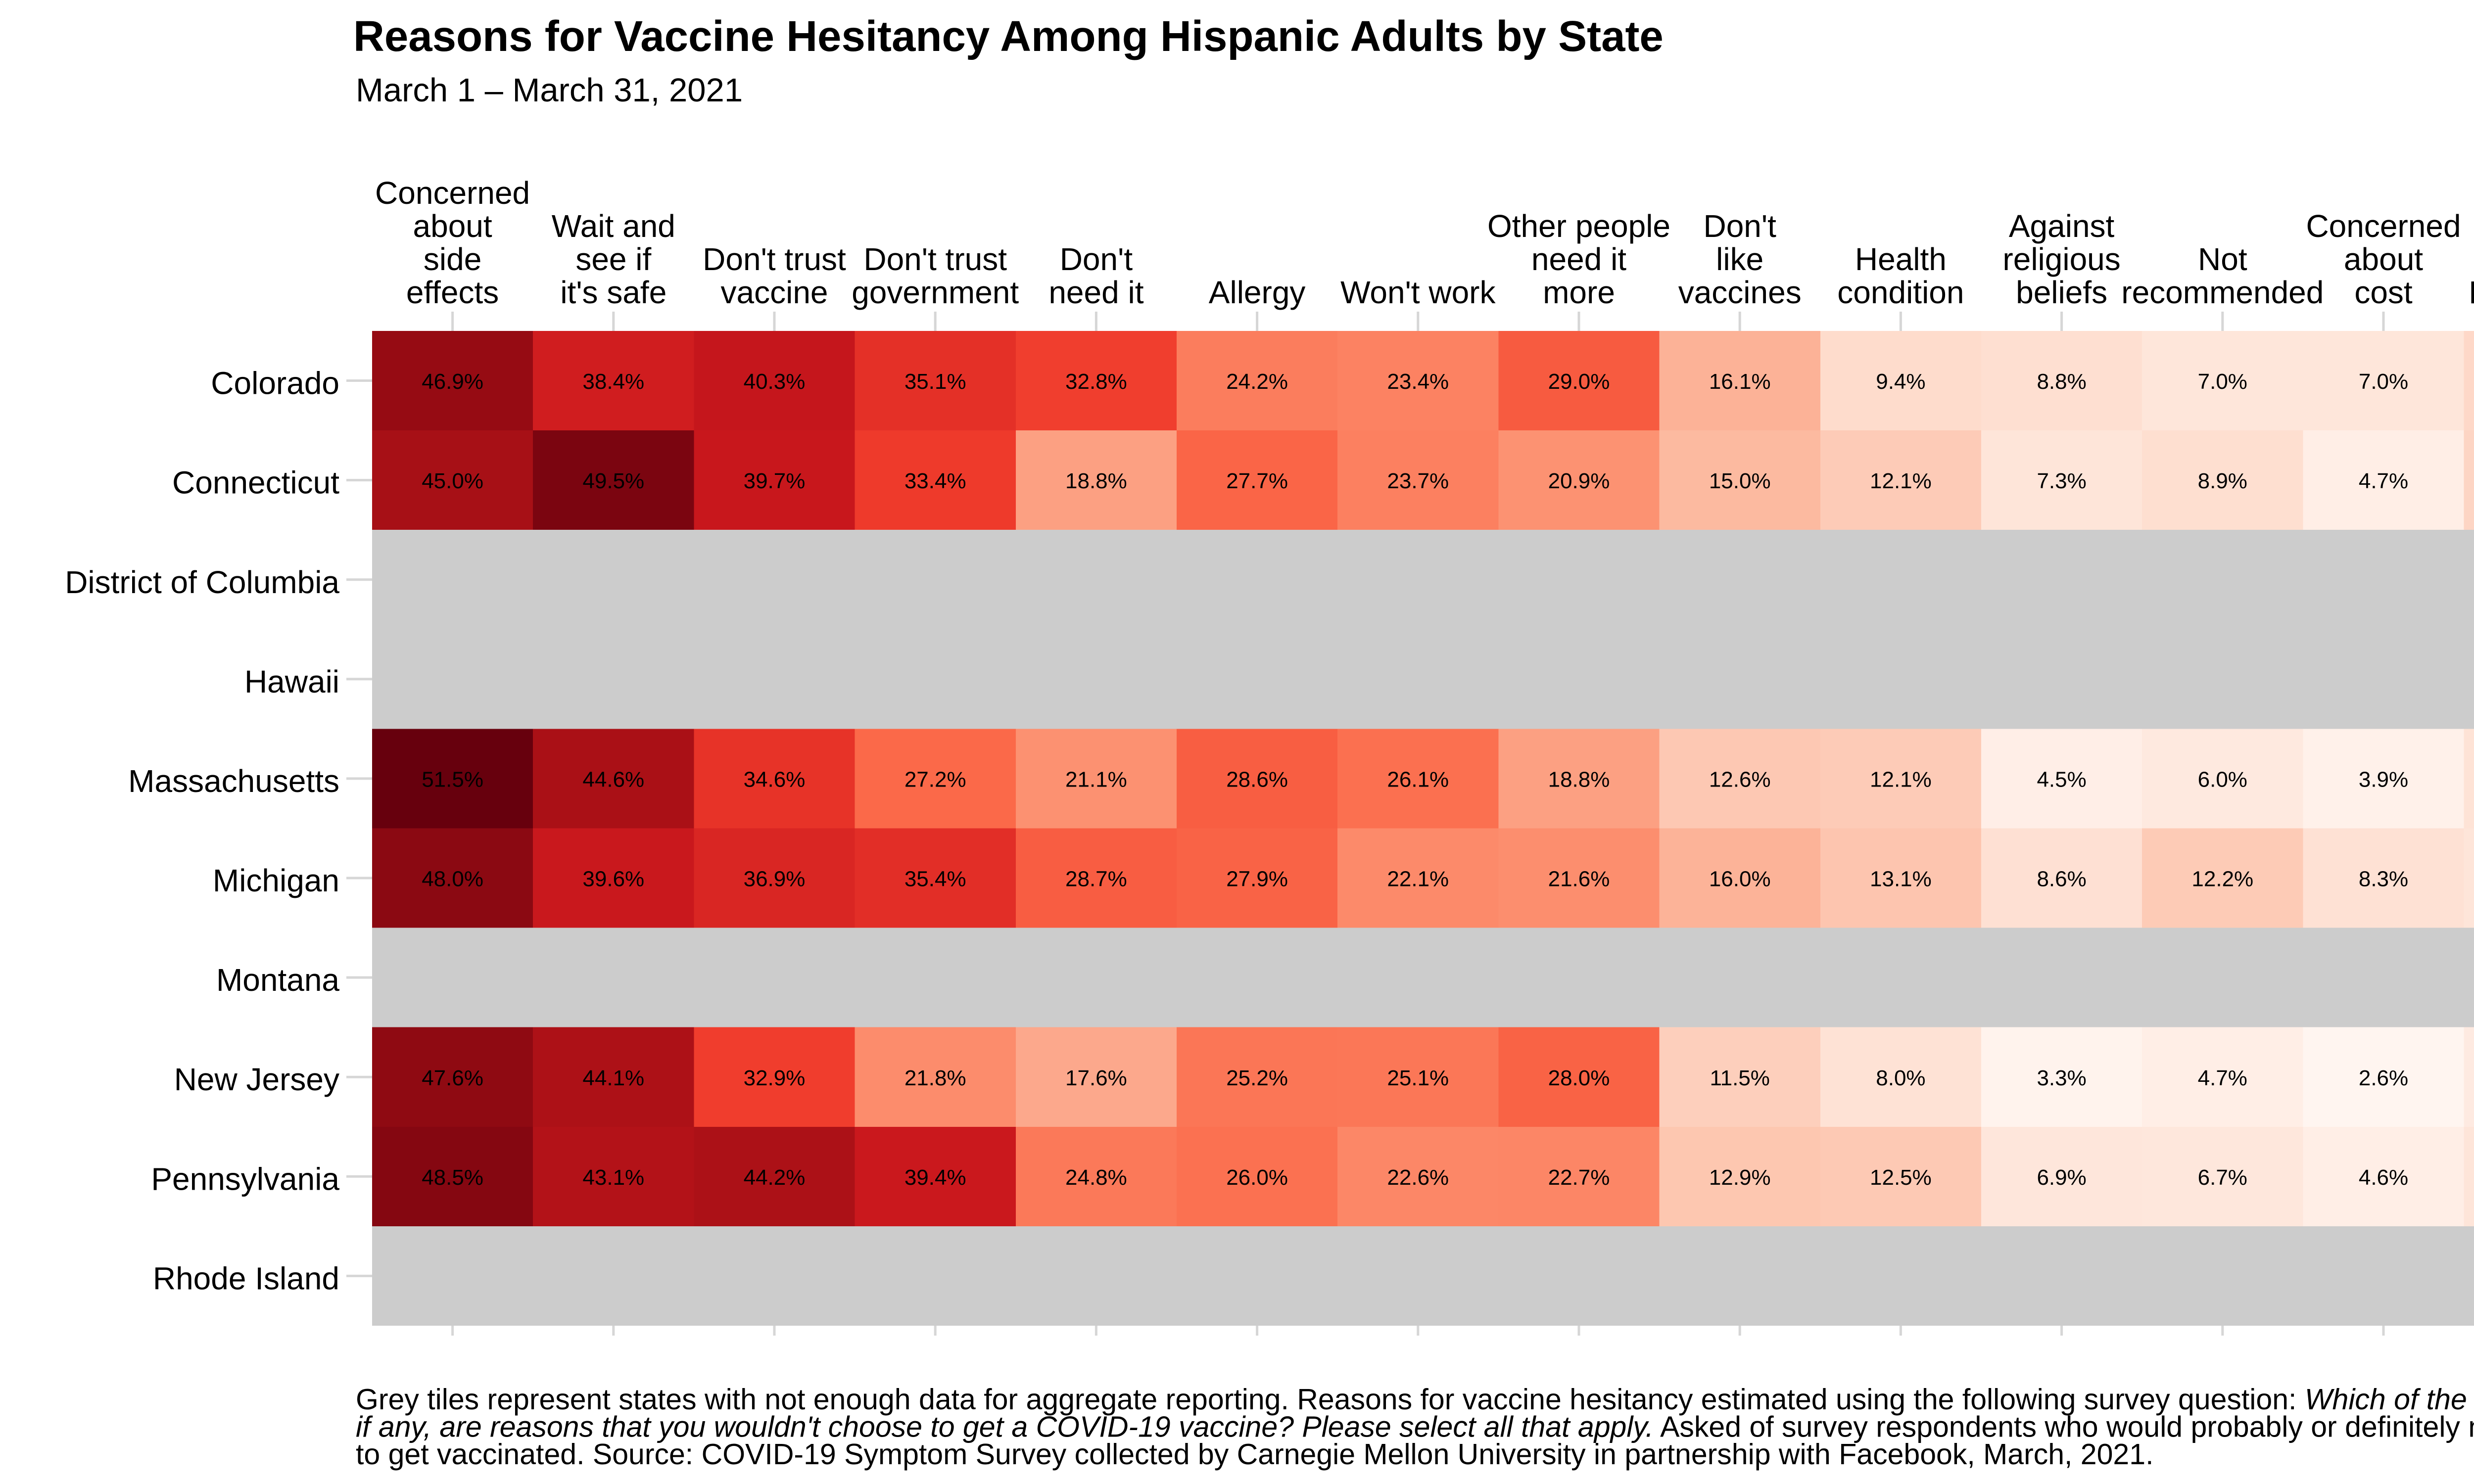 This screenshot has width=2474, height=1484. What do you see at coordinates (1418, 1078) in the screenshot?
I see `svg-text: 25.1%` at bounding box center [1418, 1078].